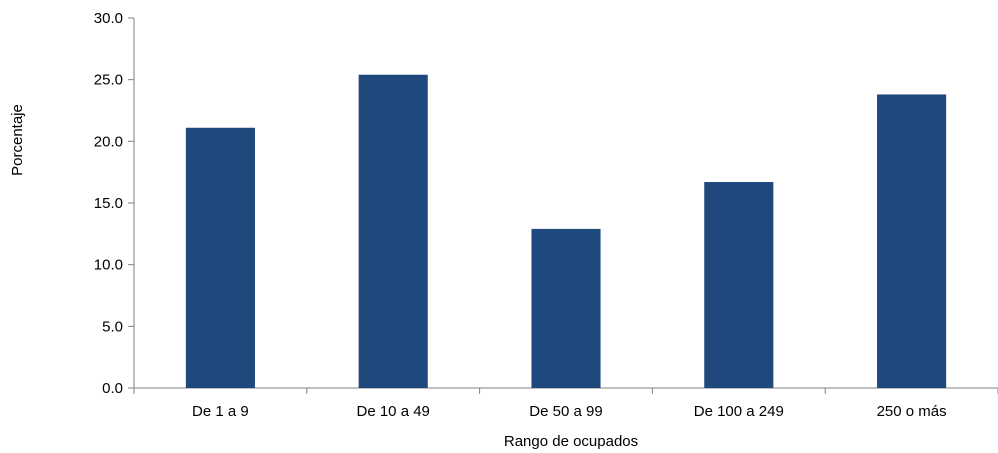  I want to click on y-axis: 0.0 5.0 10.0 15.0 20.0 25.0 30.0, so click(114, 203).